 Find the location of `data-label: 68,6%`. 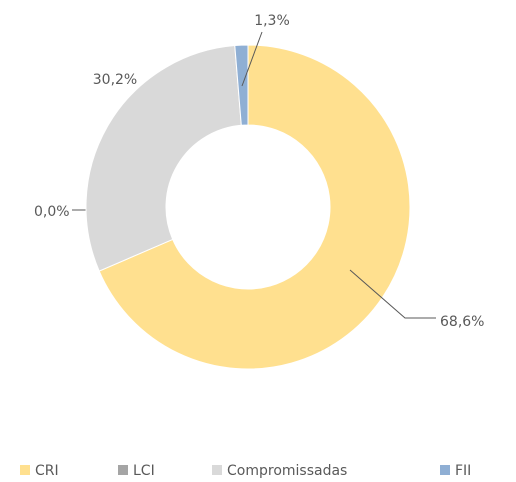

data-label: 68,6% is located at coordinates (462, 322).